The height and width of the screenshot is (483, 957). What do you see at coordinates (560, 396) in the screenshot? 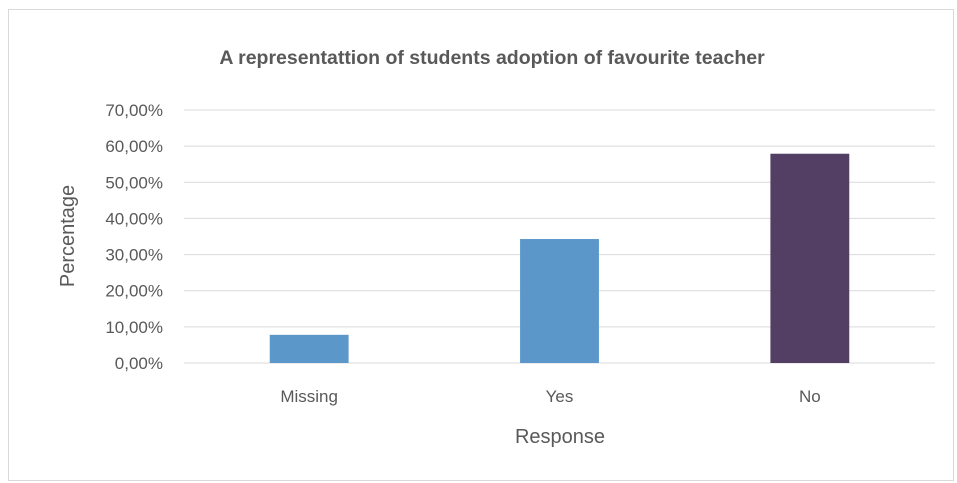
I see `x-tick-label: Yes` at bounding box center [560, 396].